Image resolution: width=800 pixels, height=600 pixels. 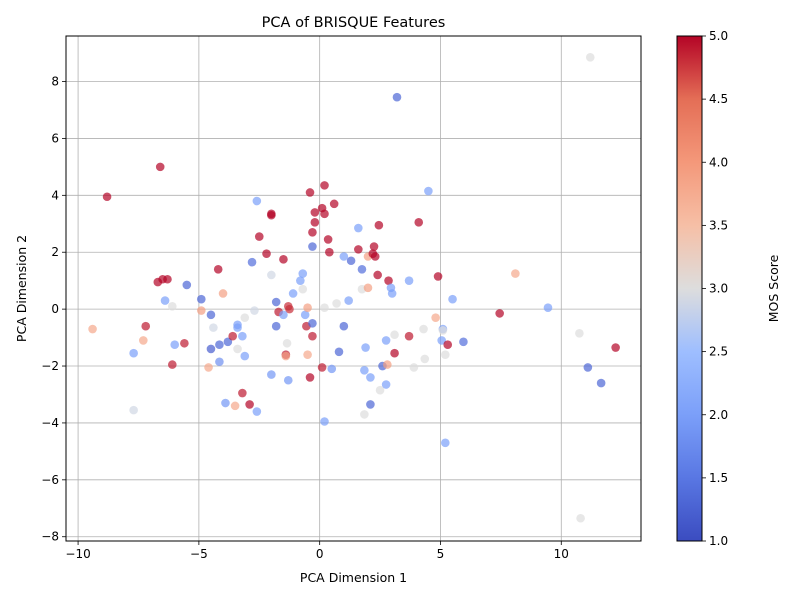 What do you see at coordinates (441, 554) in the screenshot?
I see `x-tick-label: 5` at bounding box center [441, 554].